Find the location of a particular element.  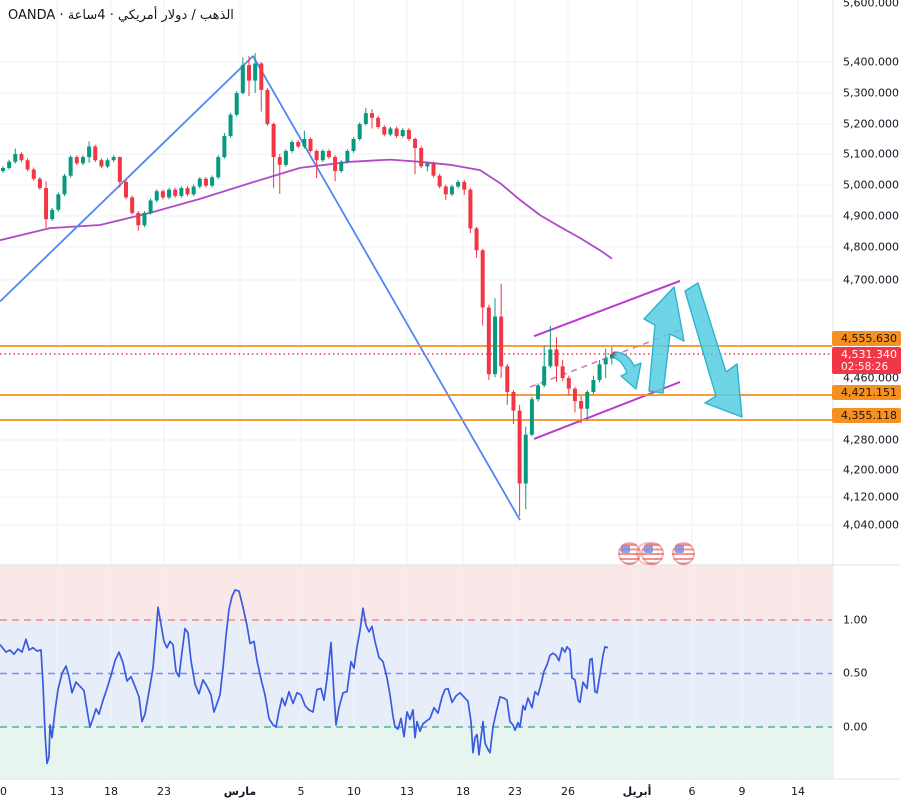

time-label: 26 is located at coordinates (568, 791).